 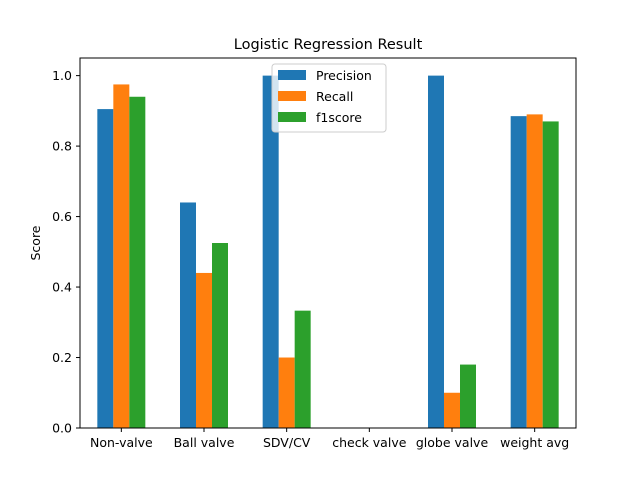 What do you see at coordinates (369, 442) in the screenshot?
I see `x-tick-label-check-valve: check valve` at bounding box center [369, 442].